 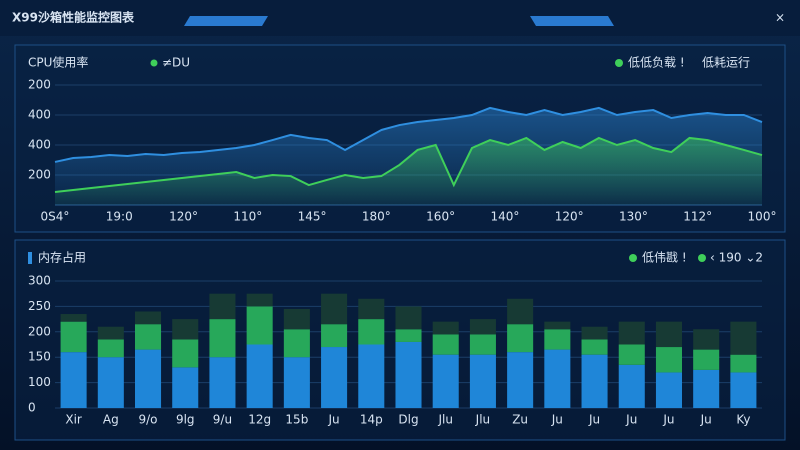 What do you see at coordinates (504, 217) in the screenshot?
I see `x-tick-label: 140°` at bounding box center [504, 217].